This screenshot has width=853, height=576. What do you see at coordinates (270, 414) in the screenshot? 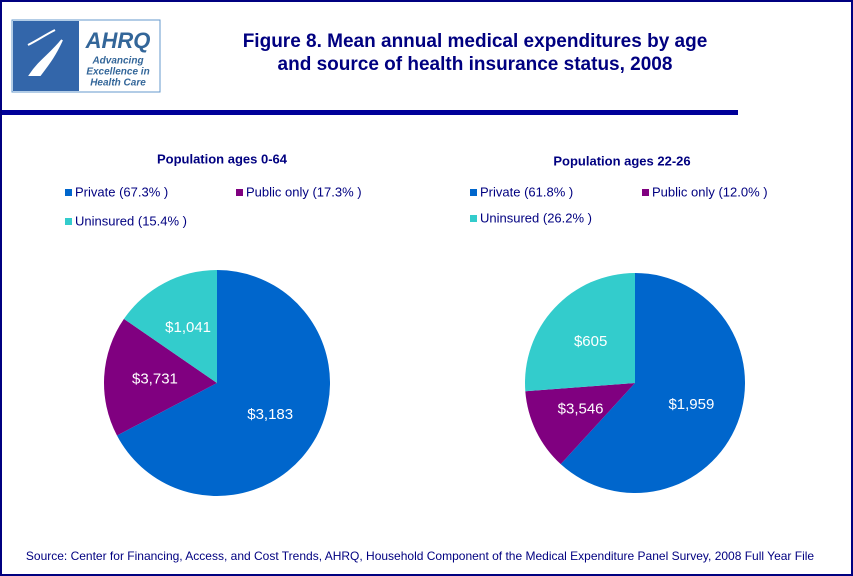
I see `data-label: $3,183` at bounding box center [270, 414].